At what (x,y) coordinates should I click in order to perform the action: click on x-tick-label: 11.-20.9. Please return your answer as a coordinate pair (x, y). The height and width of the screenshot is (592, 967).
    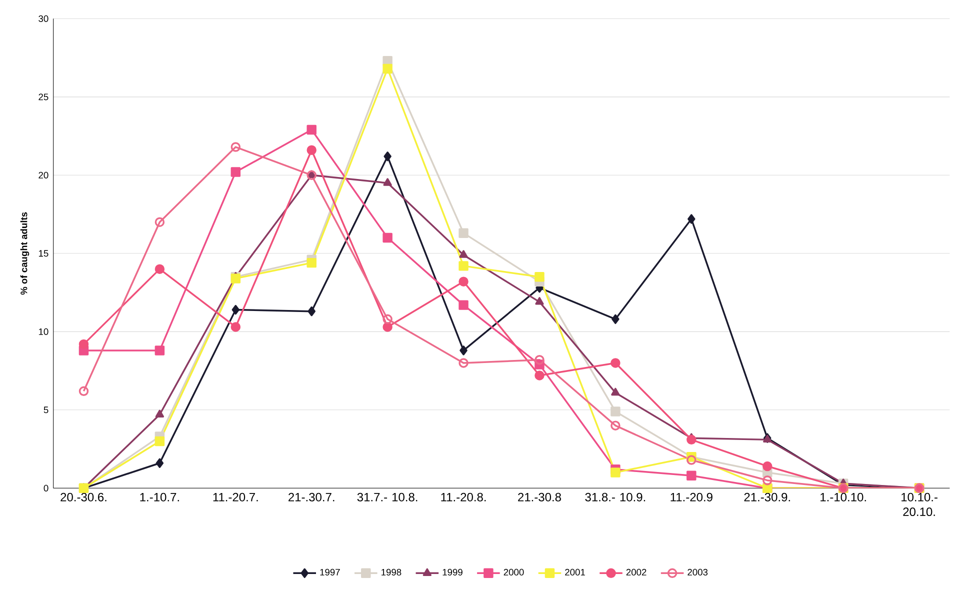
    Looking at the image, I should click on (691, 497).